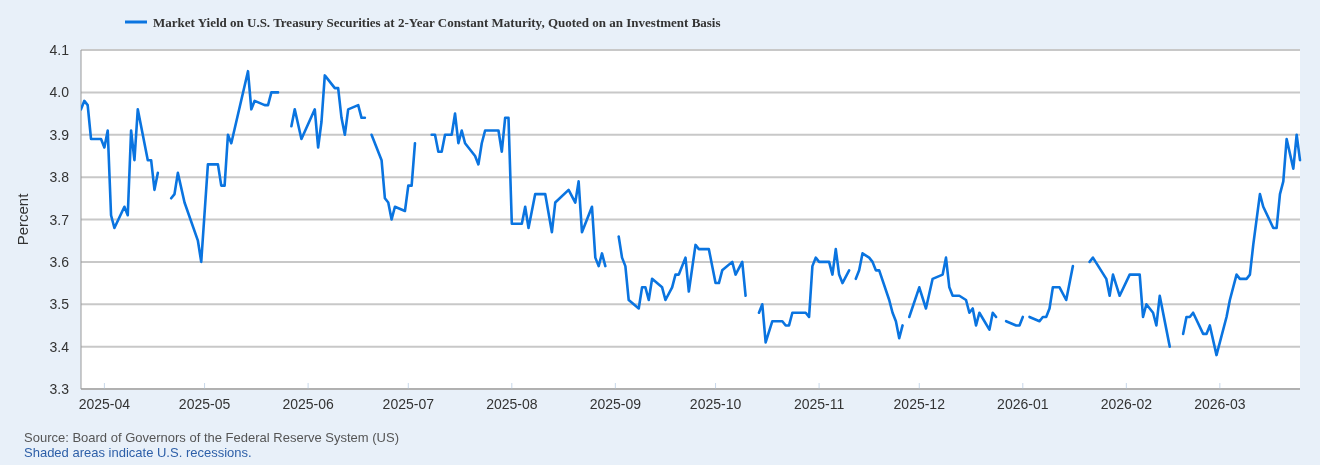 The height and width of the screenshot is (465, 1320). Describe the element at coordinates (1023, 404) in the screenshot. I see `x-tick-label: 2026-01` at that location.